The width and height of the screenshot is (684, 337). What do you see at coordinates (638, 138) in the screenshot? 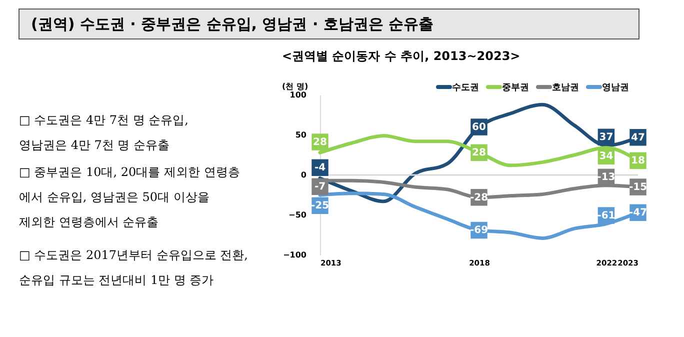
I see `data-label: 47` at bounding box center [638, 138].